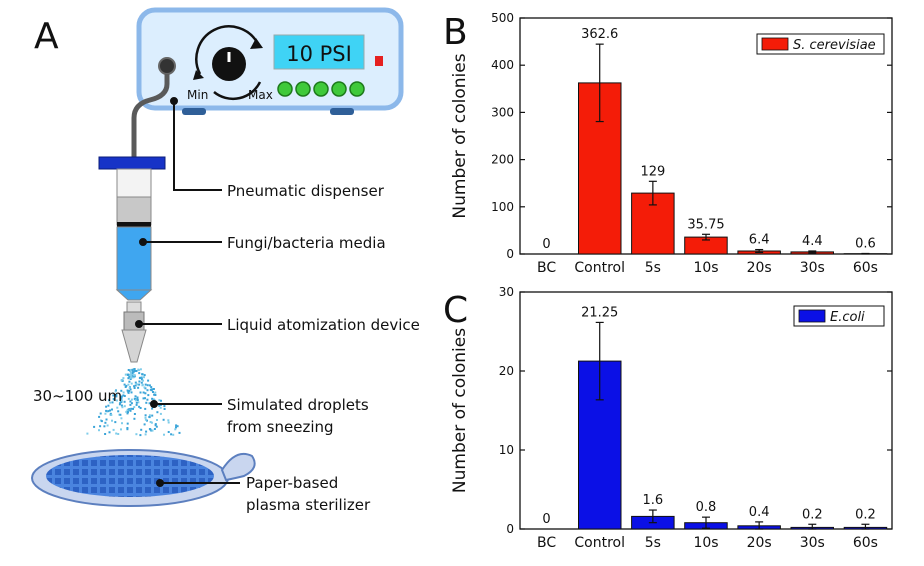 This screenshot has height=566, width=924. What do you see at coordinates (132, 228) in the screenshot?
I see `syringe` at bounding box center [132, 228].